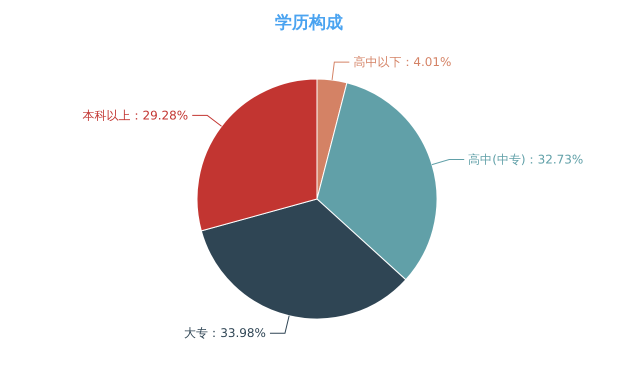  What do you see at coordinates (159, 115) in the screenshot?
I see `data-label: ：29.28%` at bounding box center [159, 115].